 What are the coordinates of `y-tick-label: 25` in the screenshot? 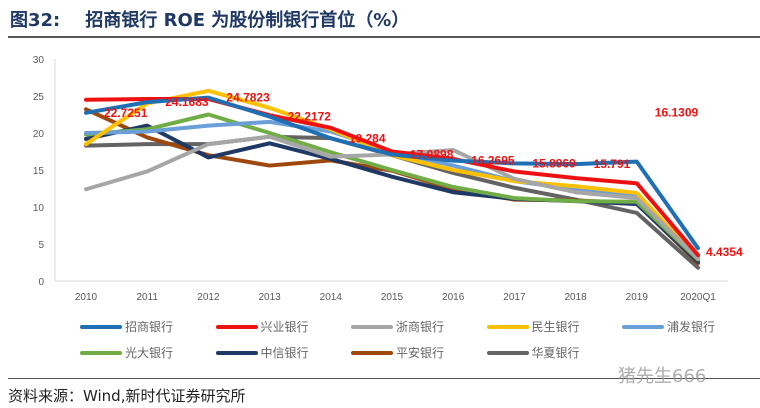 It's located at (39, 97).